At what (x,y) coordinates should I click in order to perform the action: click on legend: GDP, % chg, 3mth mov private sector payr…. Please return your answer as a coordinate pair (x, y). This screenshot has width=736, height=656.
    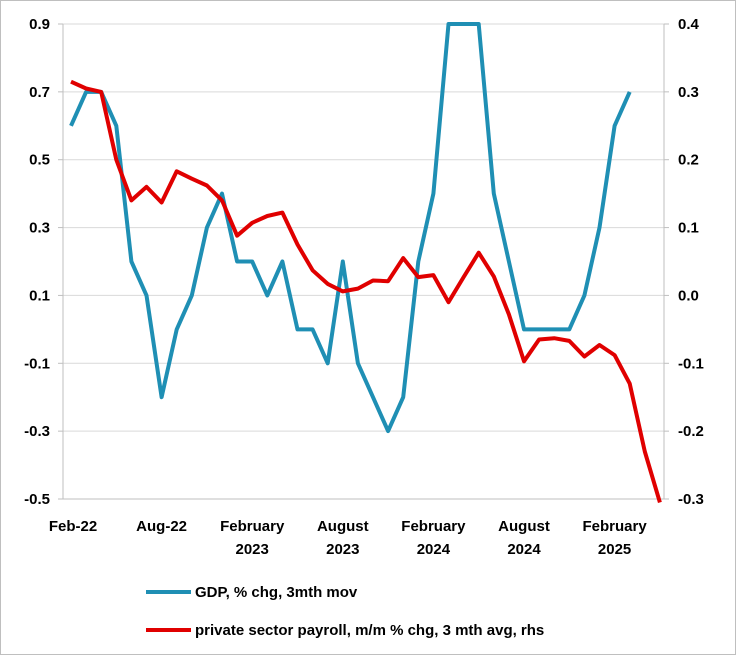
    Looking at the image, I should click on (345, 611).